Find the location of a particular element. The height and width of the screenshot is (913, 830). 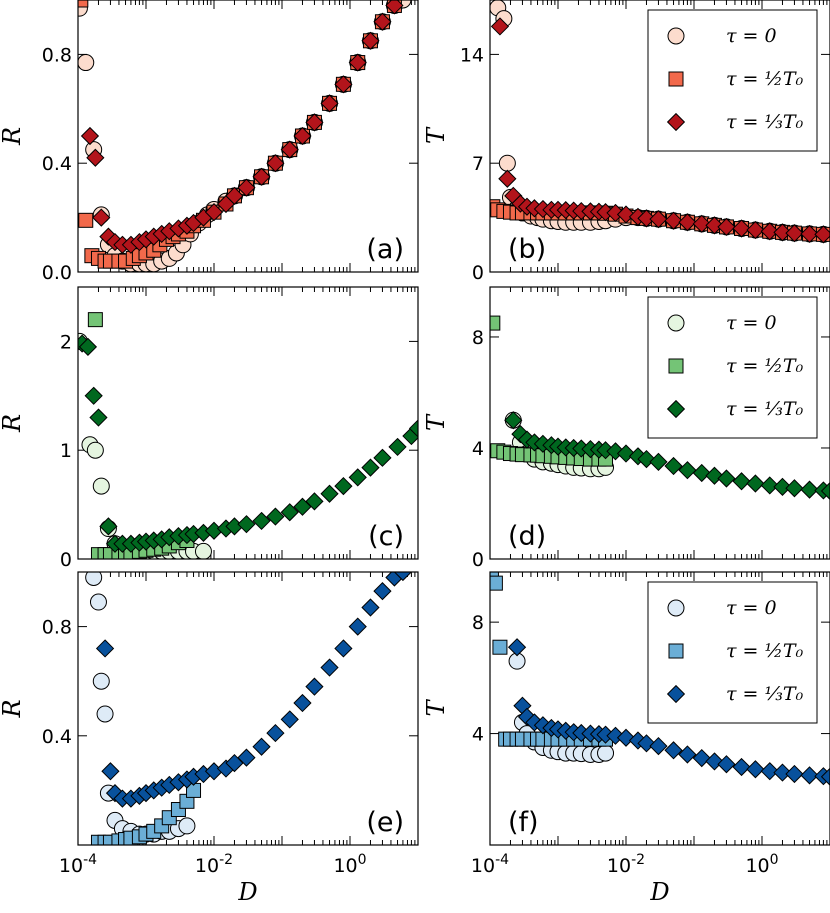

x-tick-label: 10⁻² is located at coordinates (214, 864).